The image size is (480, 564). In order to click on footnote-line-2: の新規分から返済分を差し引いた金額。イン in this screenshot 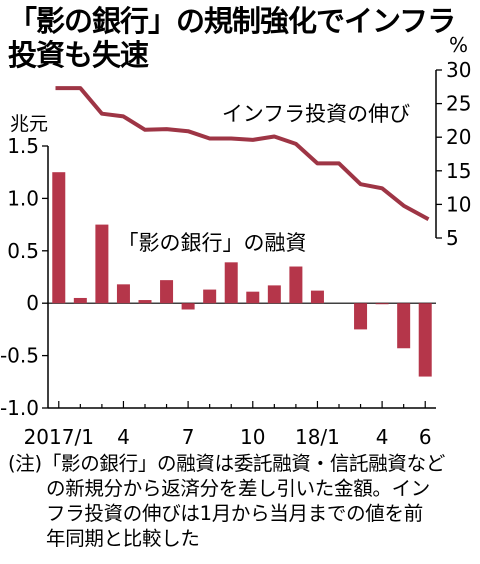, I will do `click(238, 488)`.